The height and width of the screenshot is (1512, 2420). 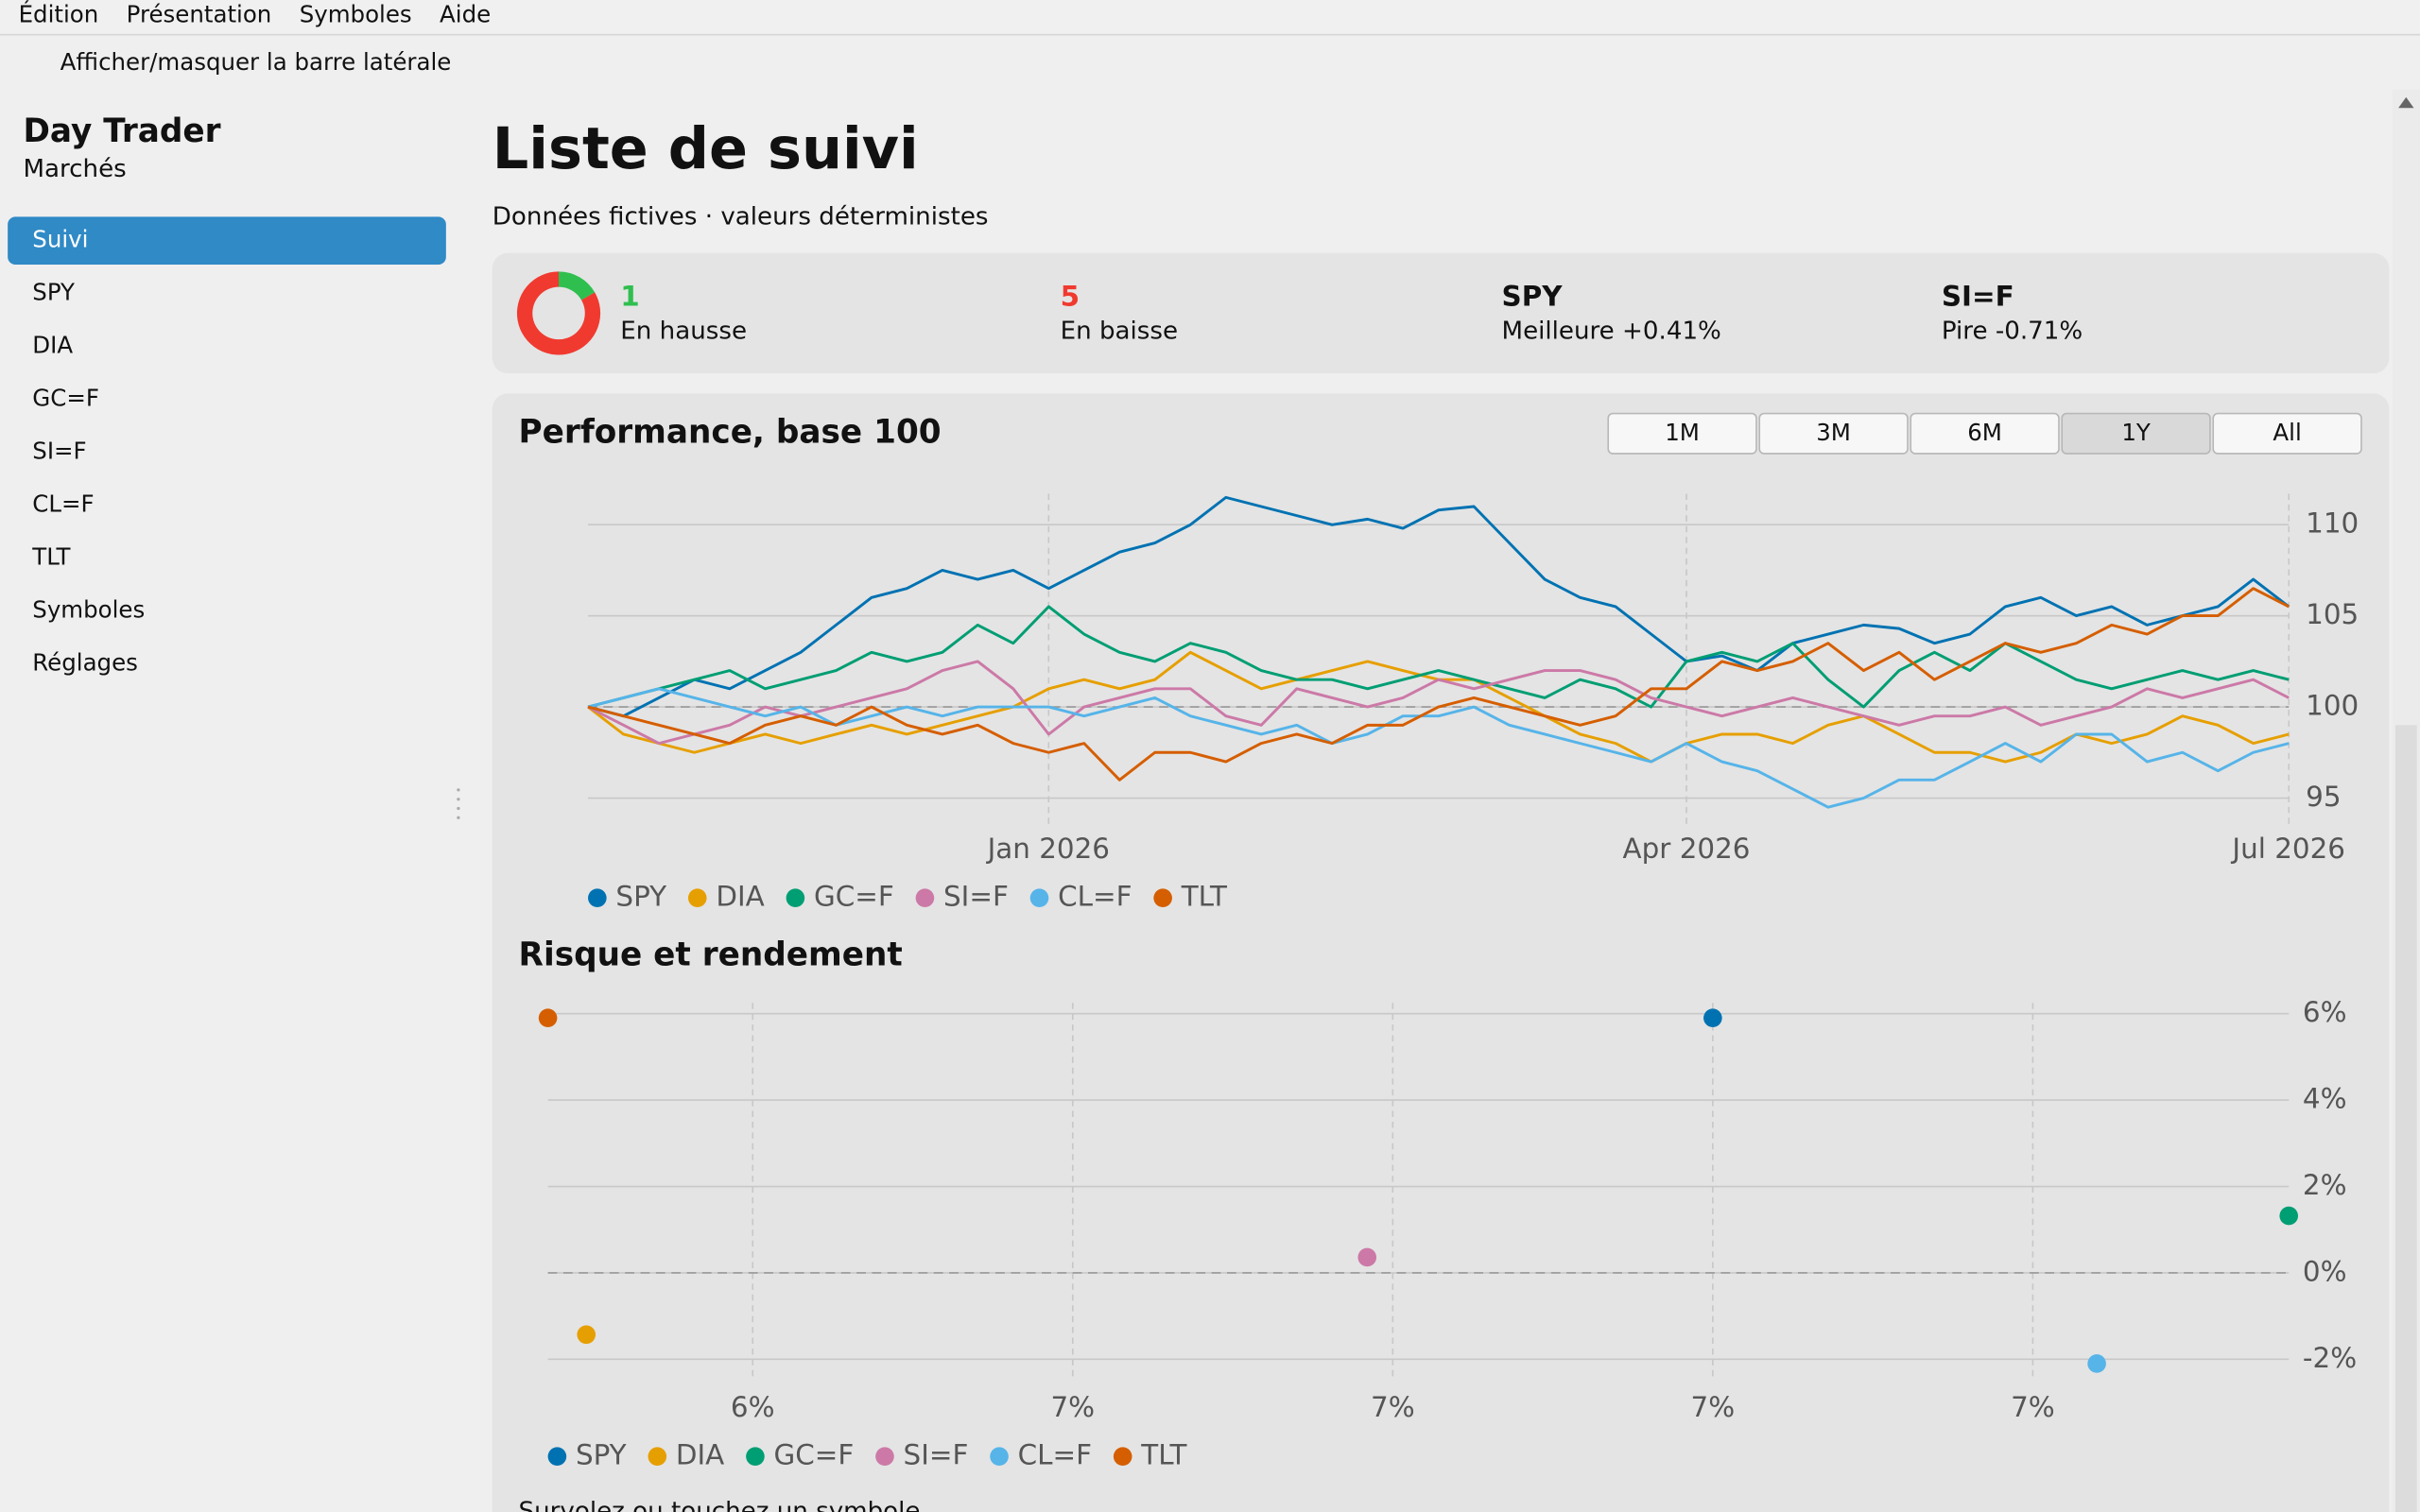 I want to click on worst-label: Pire -0.71%, so click(x=2012, y=332).